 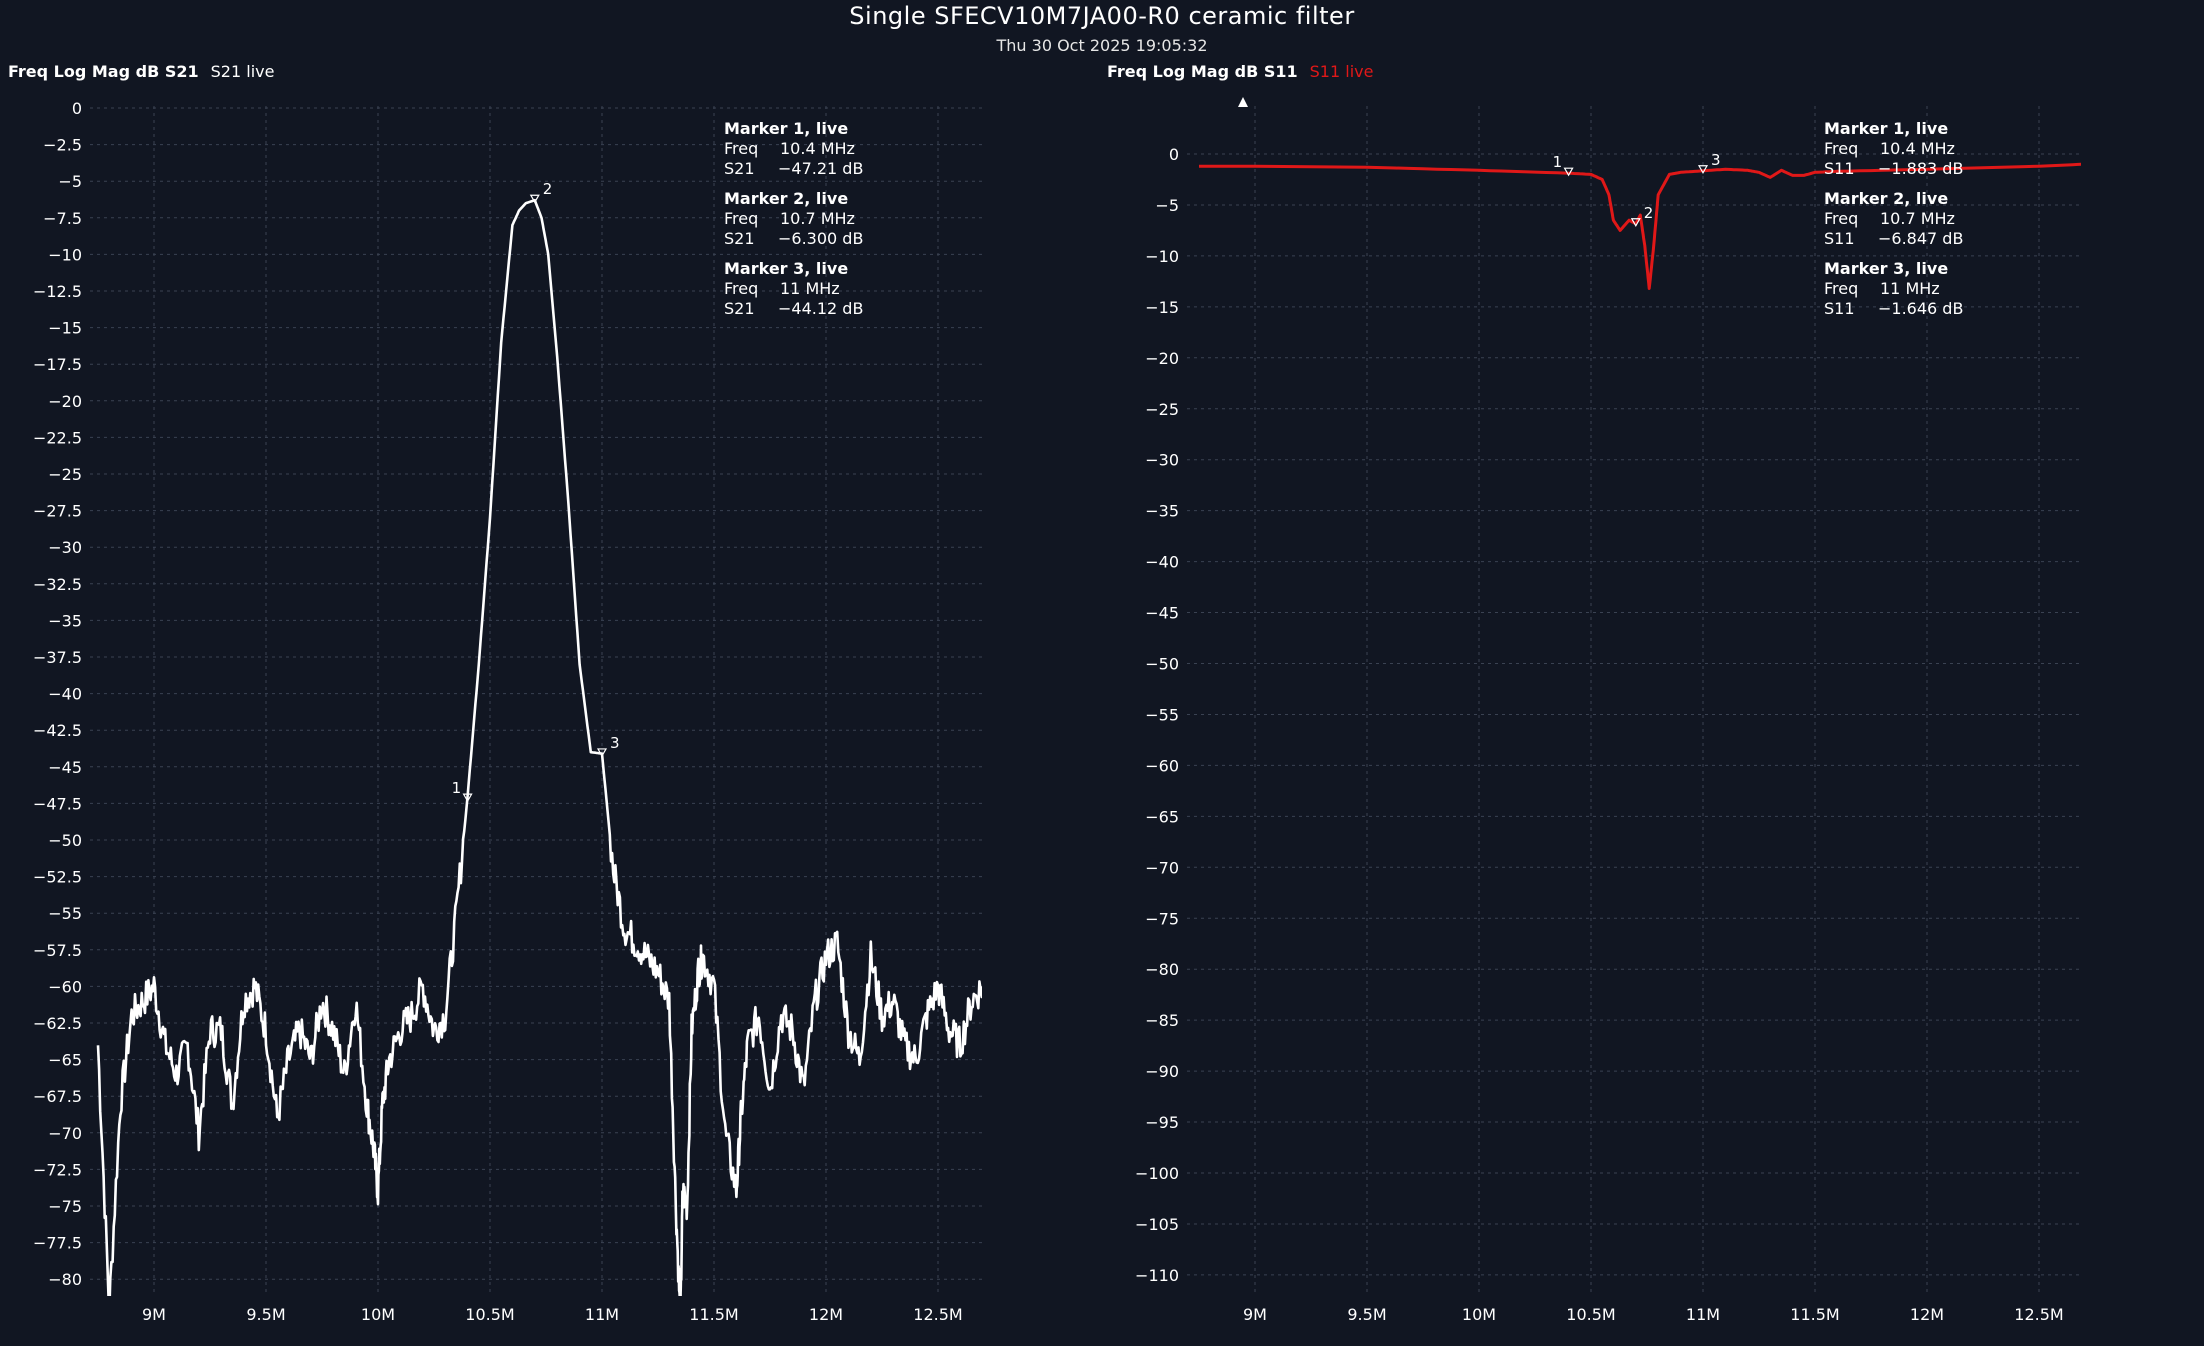 What do you see at coordinates (1920, 238) in the screenshot?
I see `marker-param-value: −6.847 dB` at bounding box center [1920, 238].